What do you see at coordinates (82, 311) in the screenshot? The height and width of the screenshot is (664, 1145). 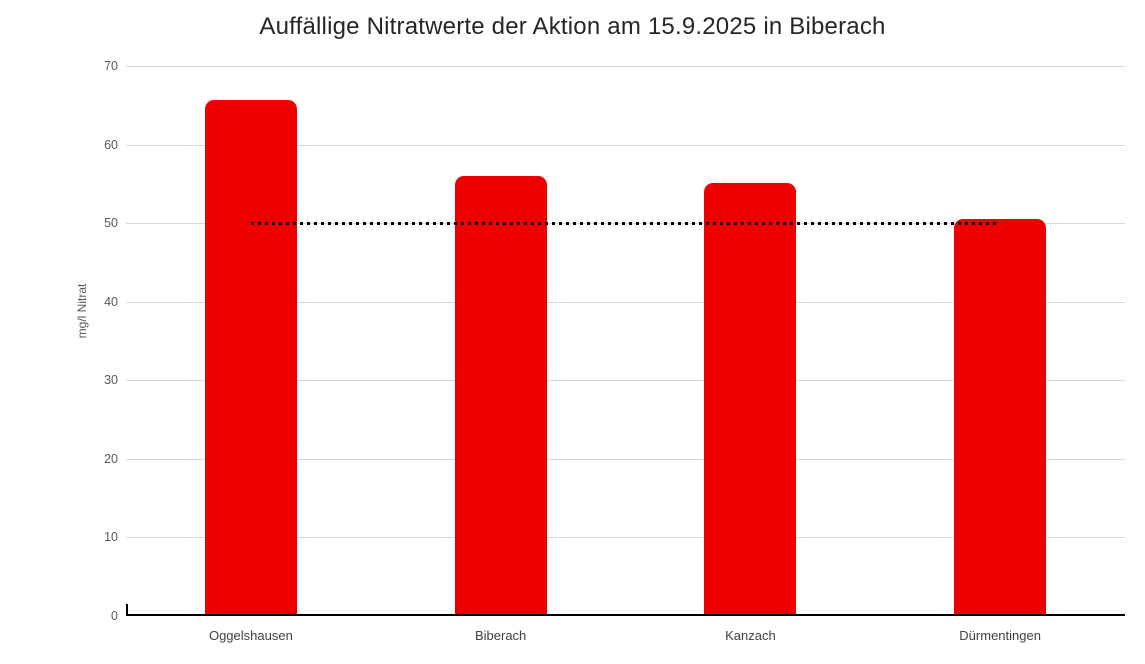 I see `y-axis-title: mg/l Nitrat` at bounding box center [82, 311].